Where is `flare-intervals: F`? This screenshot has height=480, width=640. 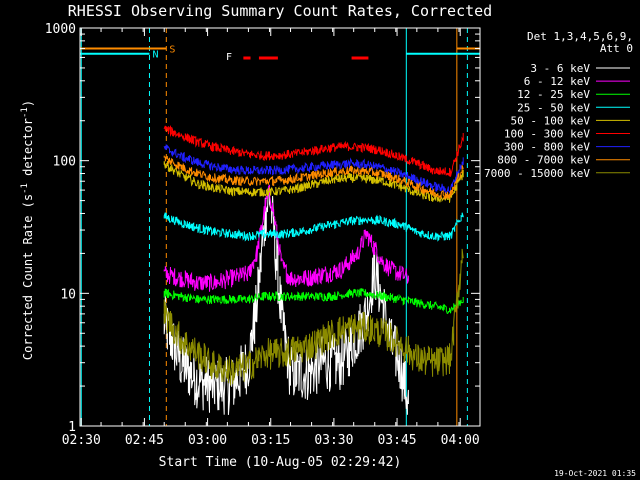
flare-intervals: F is located at coordinates (297, 57).